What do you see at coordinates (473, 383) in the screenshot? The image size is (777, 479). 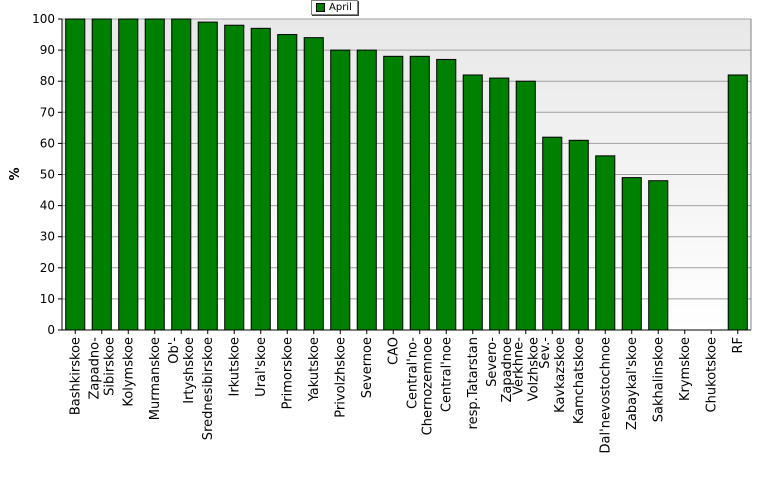 I see `x-tick-label: resp.Tatarstan` at bounding box center [473, 383].